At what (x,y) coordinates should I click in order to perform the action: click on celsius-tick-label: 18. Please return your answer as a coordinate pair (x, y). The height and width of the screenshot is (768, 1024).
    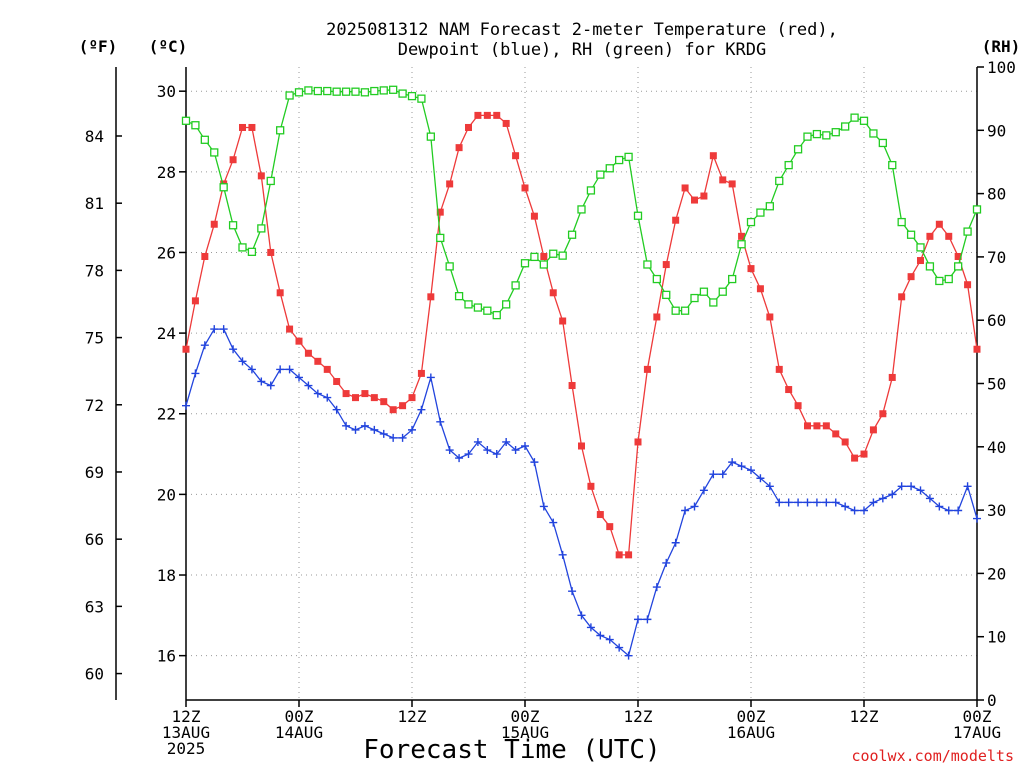
    Looking at the image, I should click on (166, 575).